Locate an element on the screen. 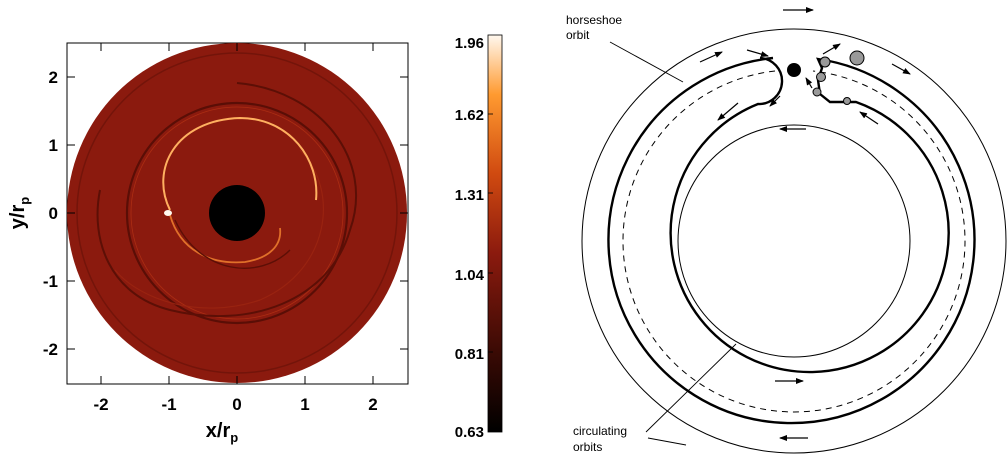 The image size is (1008, 461). arrow-horseshoe-right-lower is located at coordinates (869, 118).